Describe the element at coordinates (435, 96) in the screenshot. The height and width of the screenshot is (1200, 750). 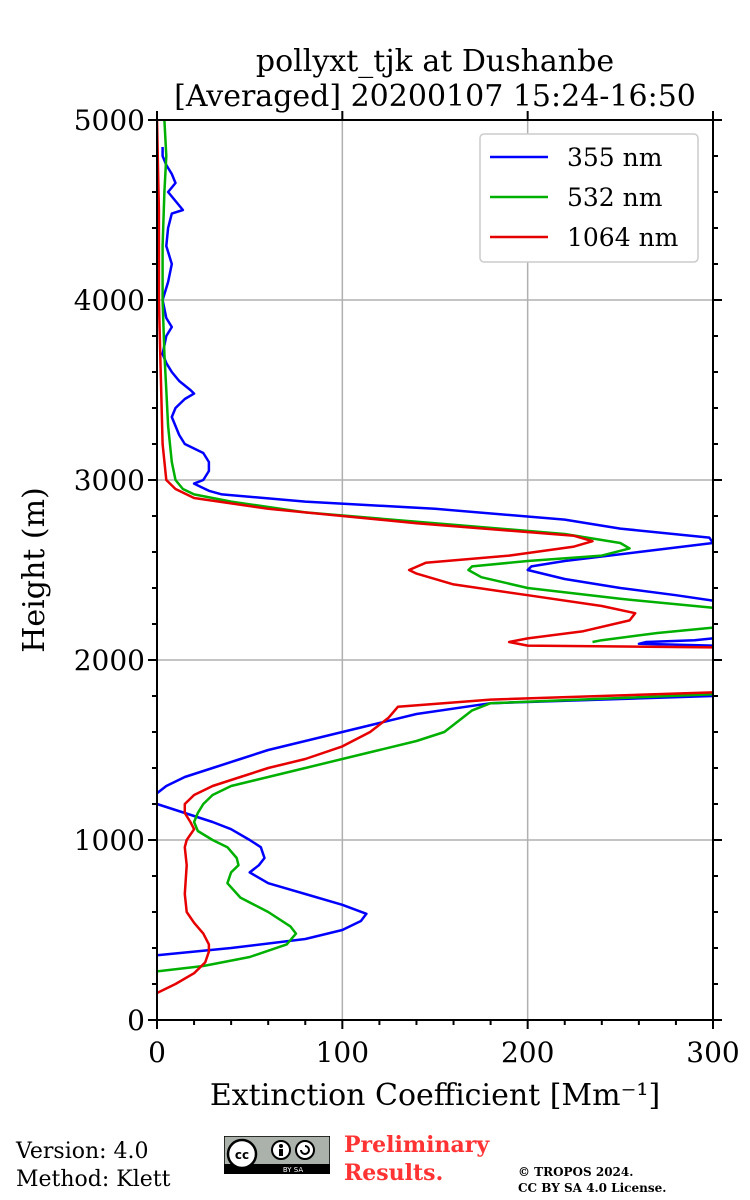
I see `chart-subtitle: [Averaged] 20200107 15:24-16:50` at that location.